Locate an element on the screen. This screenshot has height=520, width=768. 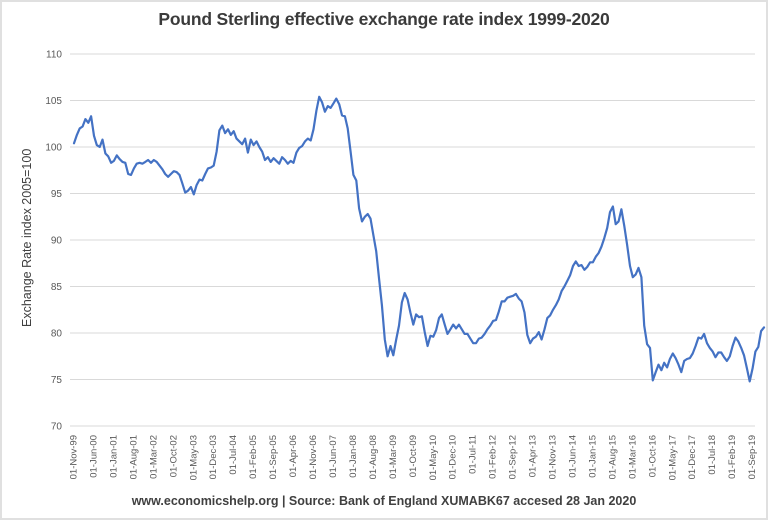
x-tick-label: 01-May-03 is located at coordinates (193, 457).